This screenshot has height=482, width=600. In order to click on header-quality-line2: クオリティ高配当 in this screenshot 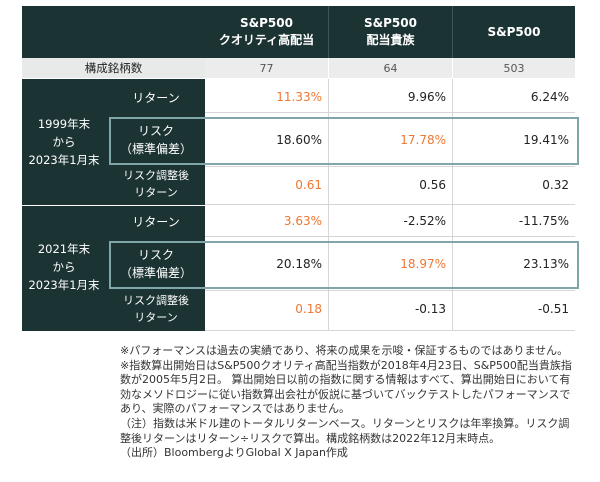, I will do `click(266, 40)`.